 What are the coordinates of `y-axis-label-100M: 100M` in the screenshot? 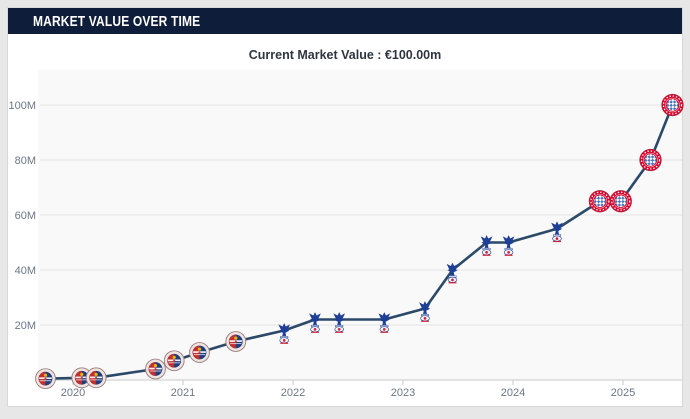 It's located at (22, 106).